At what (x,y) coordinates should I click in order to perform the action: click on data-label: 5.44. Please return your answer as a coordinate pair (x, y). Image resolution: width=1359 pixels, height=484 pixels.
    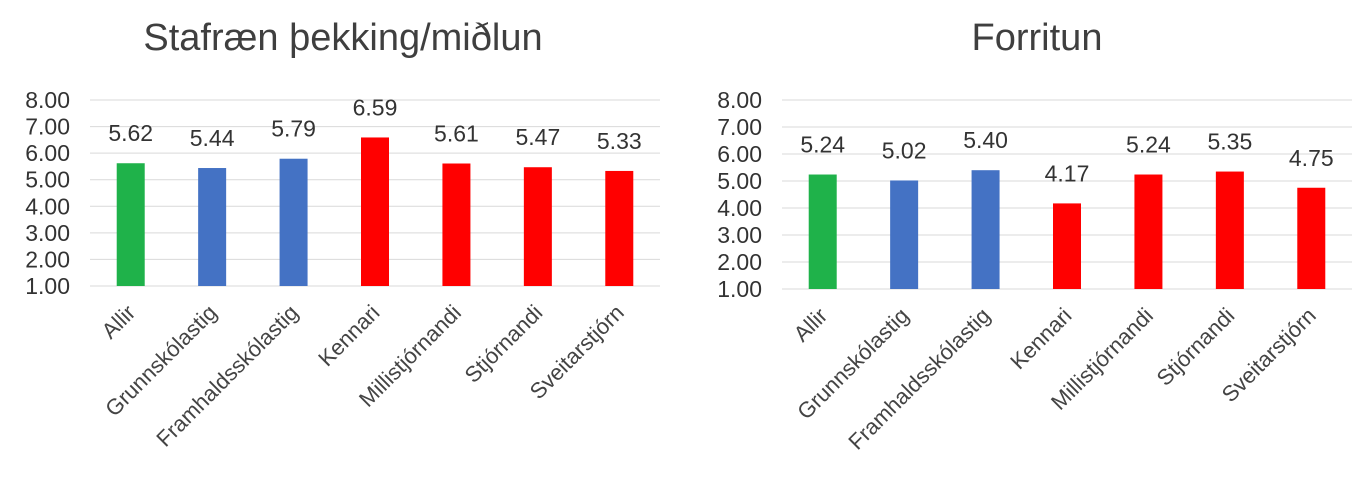
    Looking at the image, I should click on (212, 138).